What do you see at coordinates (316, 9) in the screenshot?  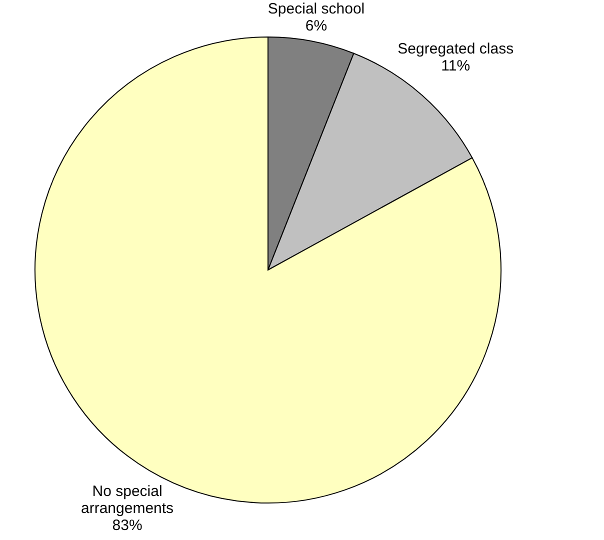 I see `slice-label: Special school` at bounding box center [316, 9].